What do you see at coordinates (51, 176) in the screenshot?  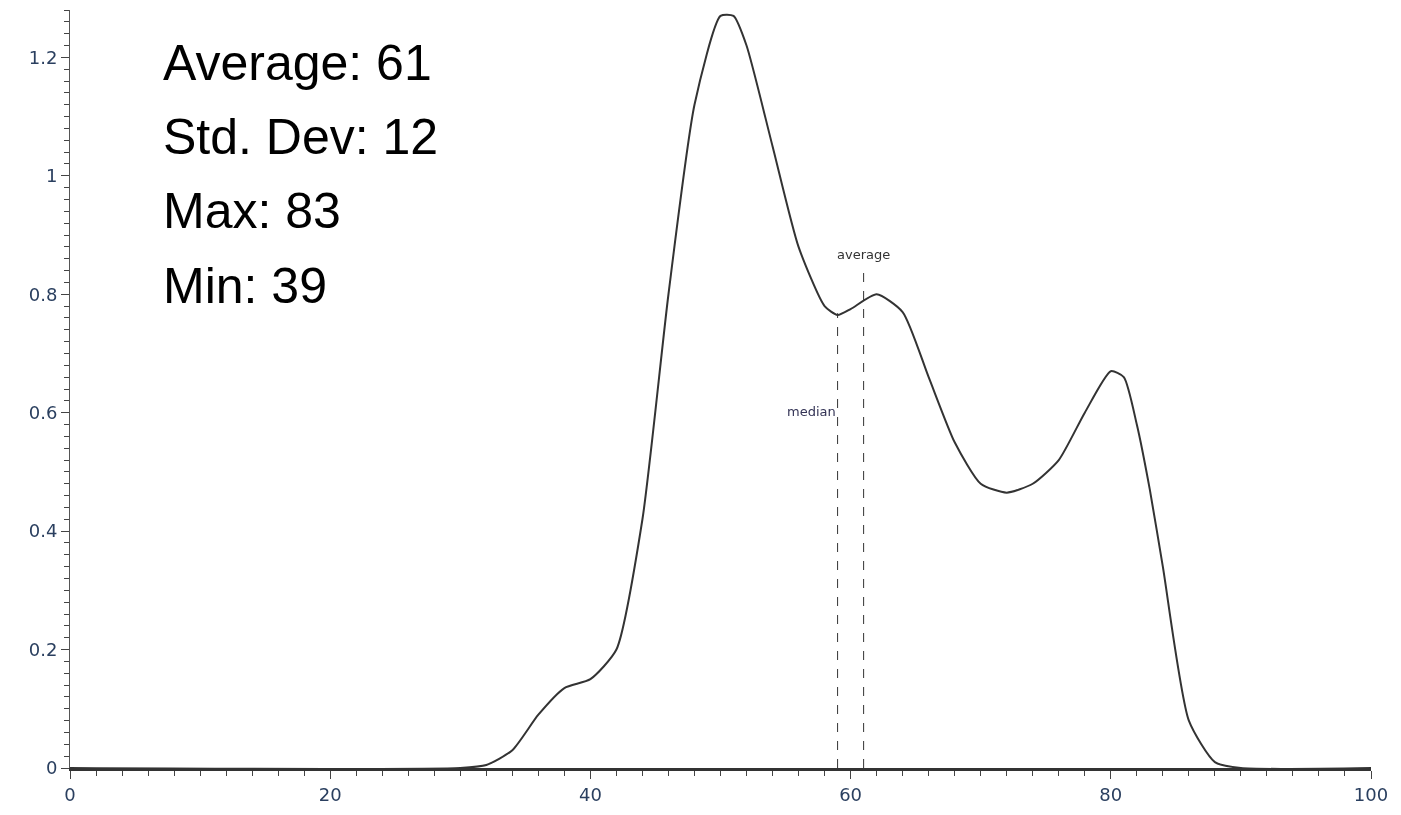 I see `y-tick-label: 1` at bounding box center [51, 176].